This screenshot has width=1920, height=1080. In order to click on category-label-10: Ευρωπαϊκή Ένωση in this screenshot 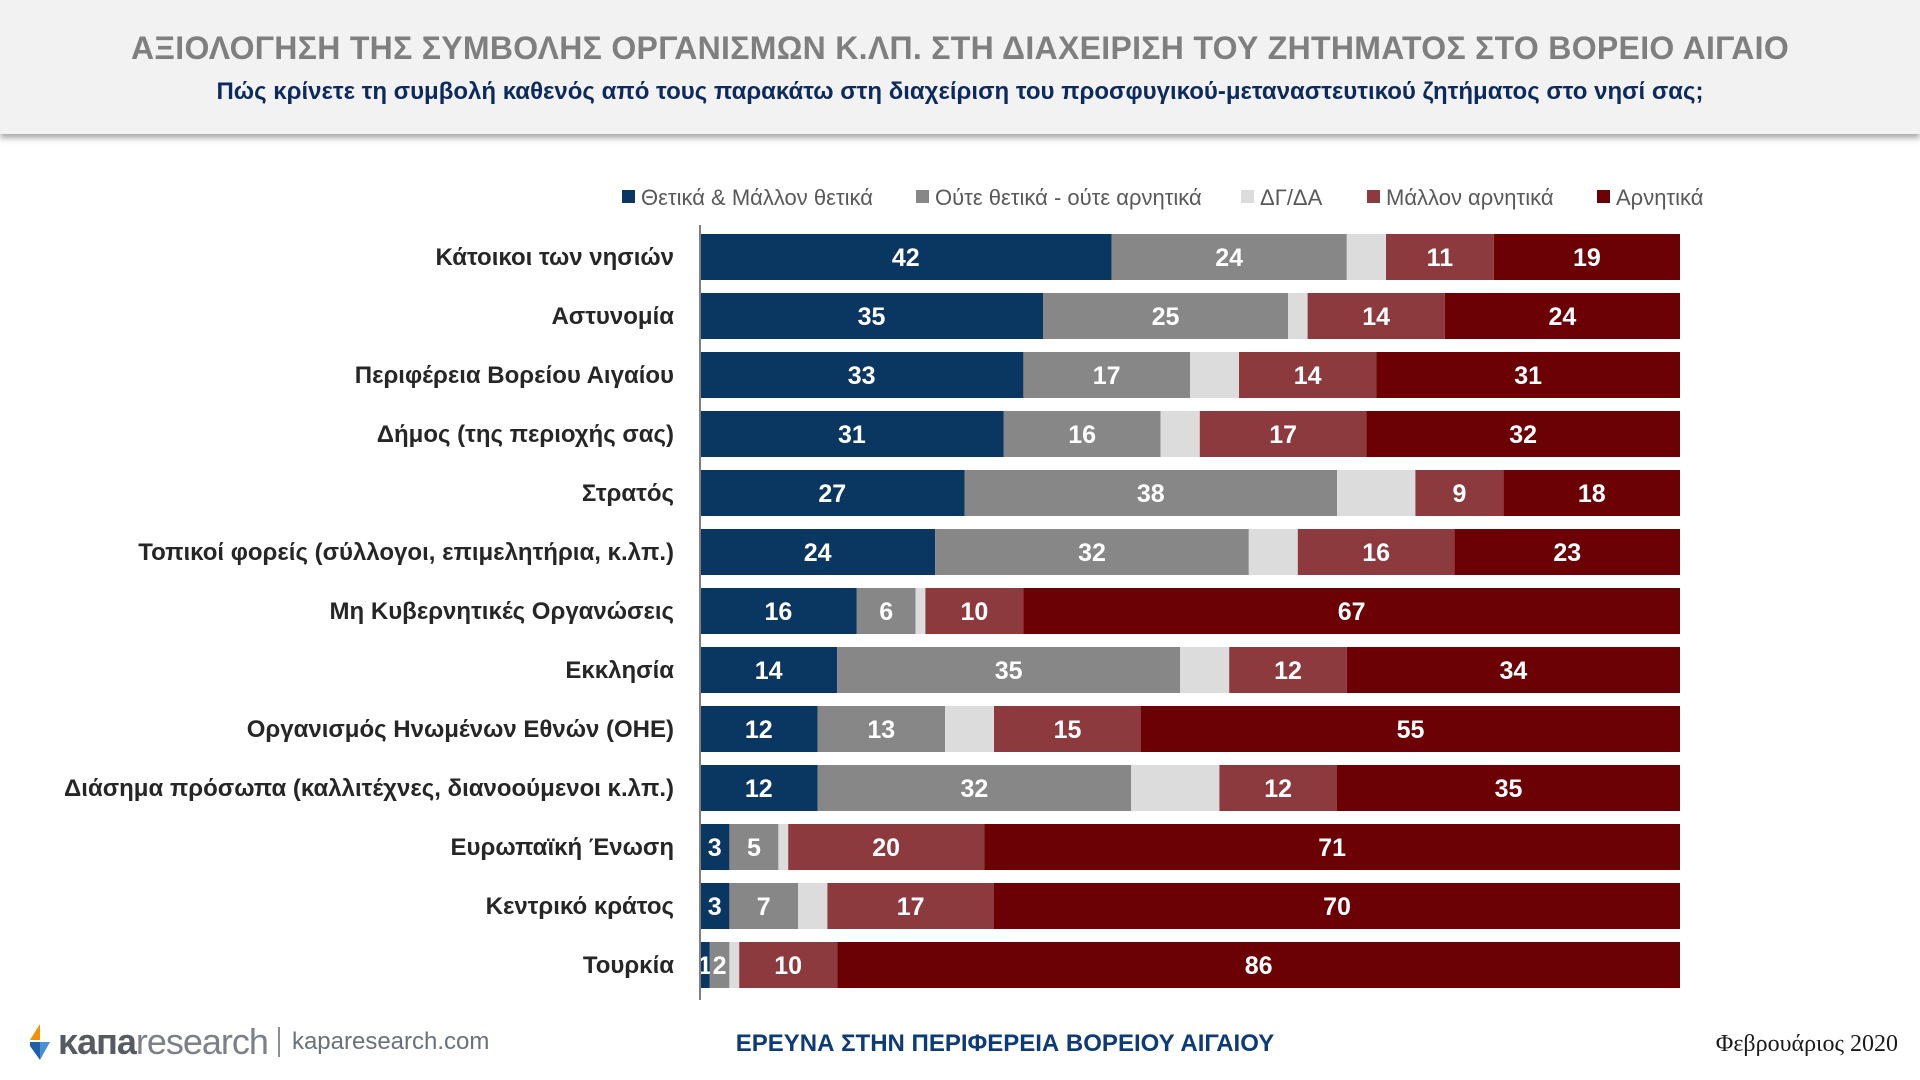, I will do `click(562, 847)`.